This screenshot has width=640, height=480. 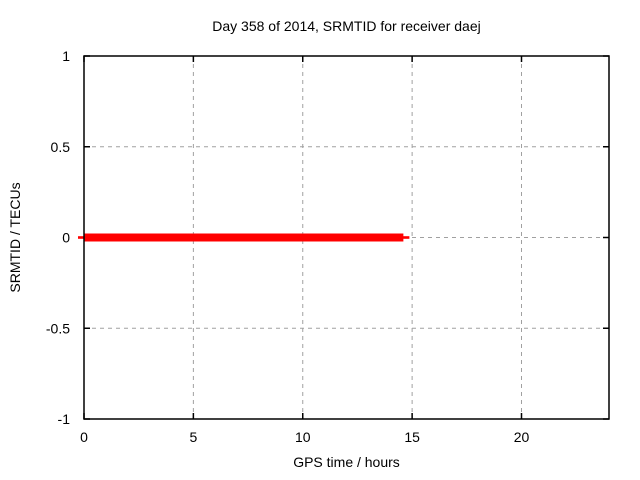 What do you see at coordinates (303, 437) in the screenshot?
I see `x-tick-label: 10` at bounding box center [303, 437].